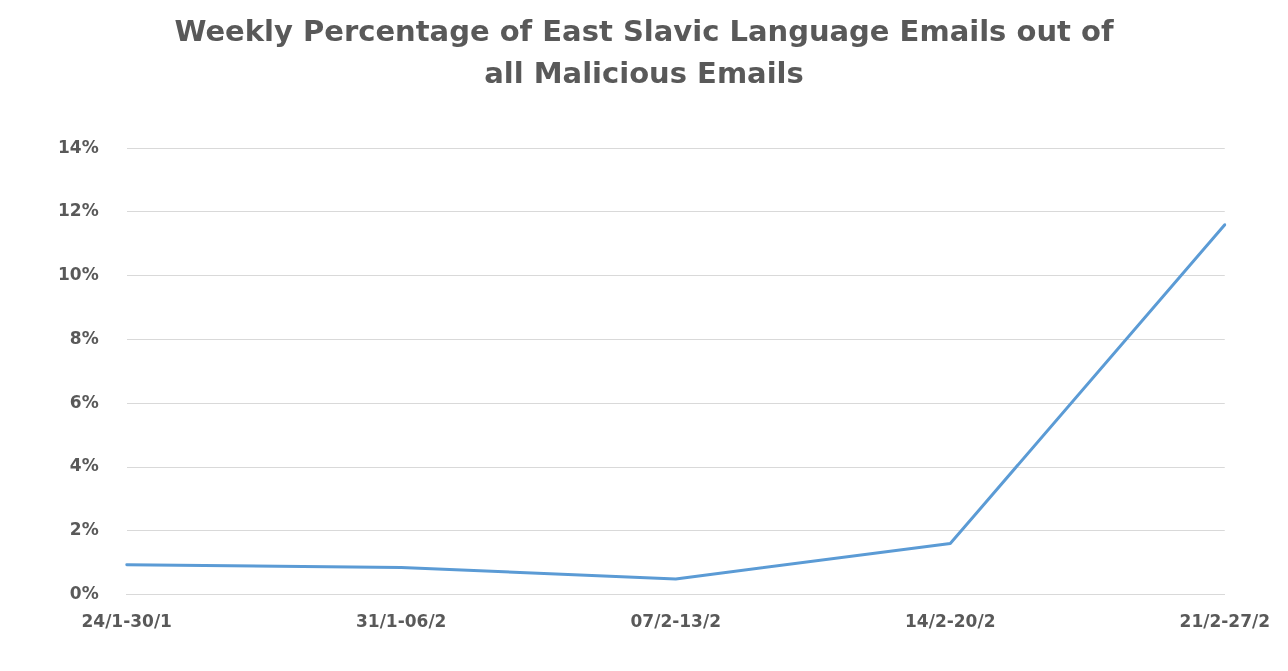 Image resolution: width=1288 pixels, height=671 pixels. What do you see at coordinates (126, 621) in the screenshot?
I see `x-tick-label: 24/1-30/1` at bounding box center [126, 621].